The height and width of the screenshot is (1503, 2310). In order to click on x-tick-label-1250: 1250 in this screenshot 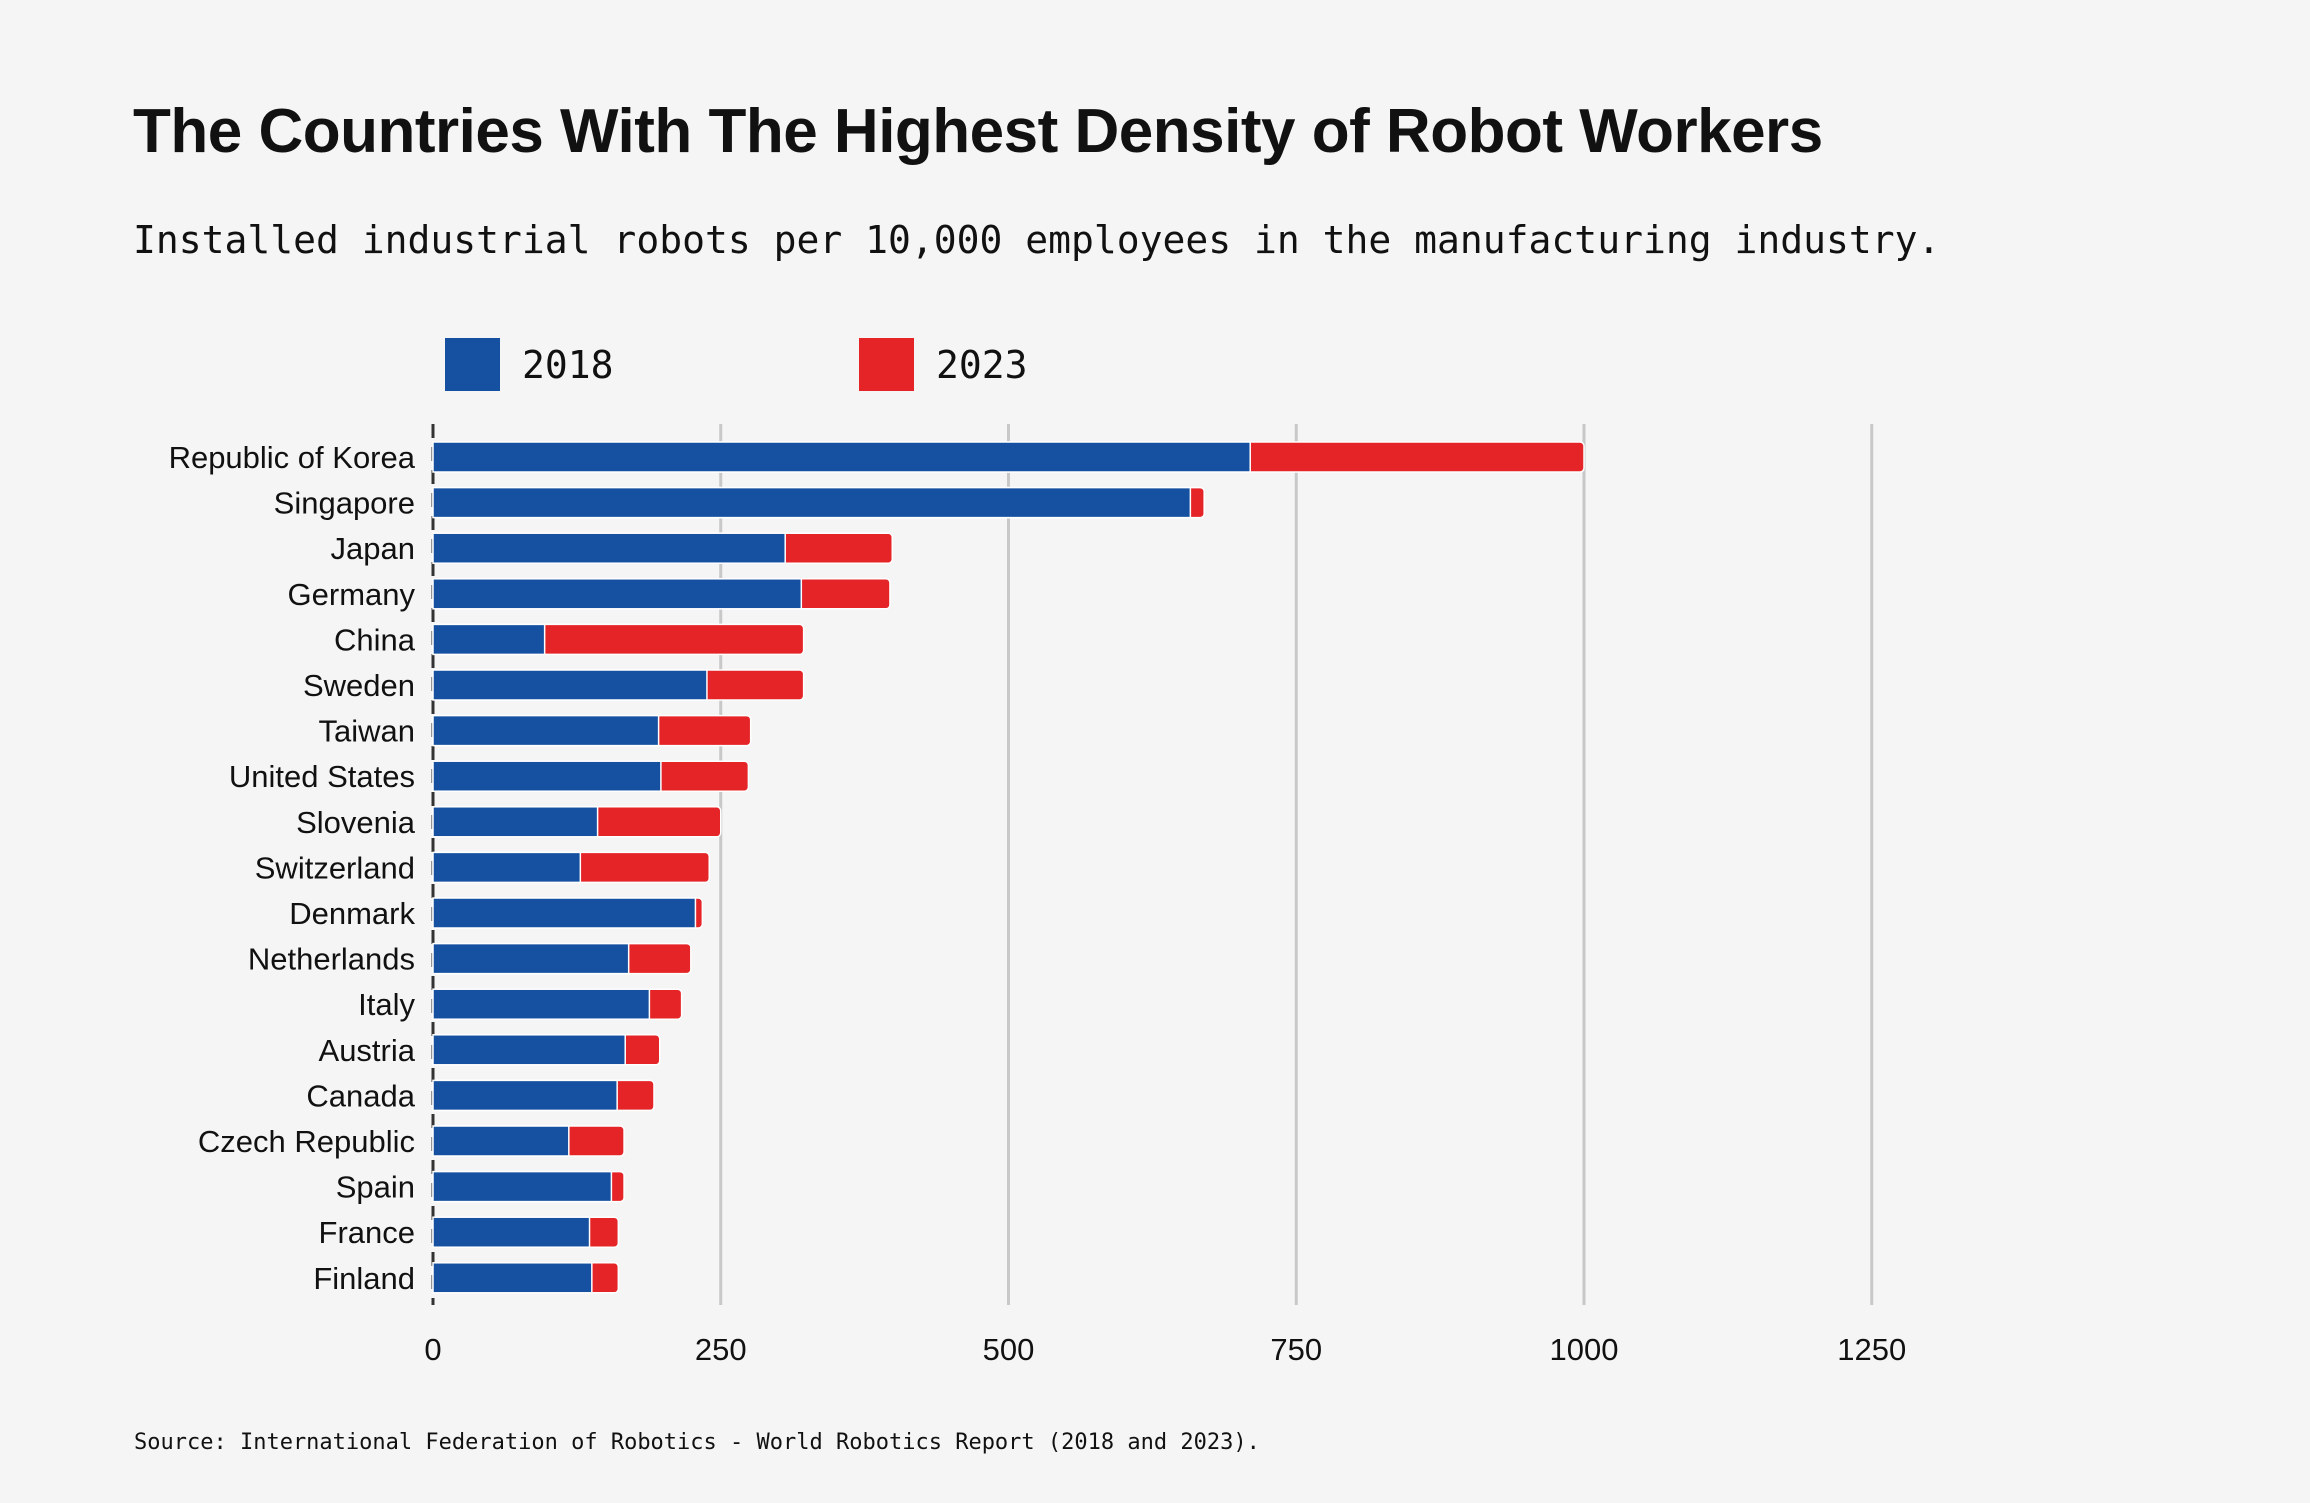, I will do `click(1871, 1349)`.